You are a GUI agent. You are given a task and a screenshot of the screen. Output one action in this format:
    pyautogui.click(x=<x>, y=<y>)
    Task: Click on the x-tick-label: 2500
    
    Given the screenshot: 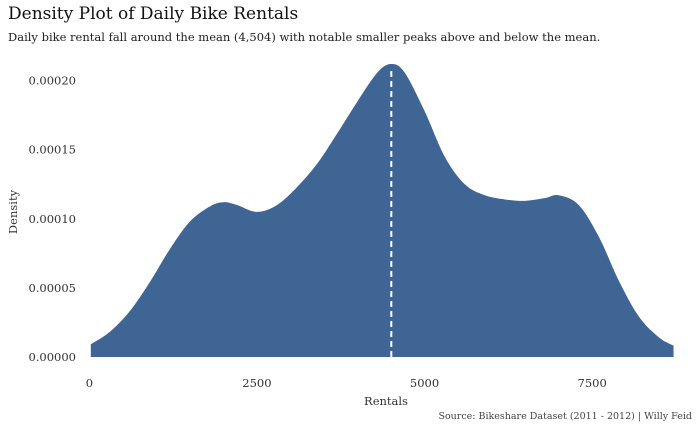 What is the action you would take?
    pyautogui.click(x=256, y=383)
    